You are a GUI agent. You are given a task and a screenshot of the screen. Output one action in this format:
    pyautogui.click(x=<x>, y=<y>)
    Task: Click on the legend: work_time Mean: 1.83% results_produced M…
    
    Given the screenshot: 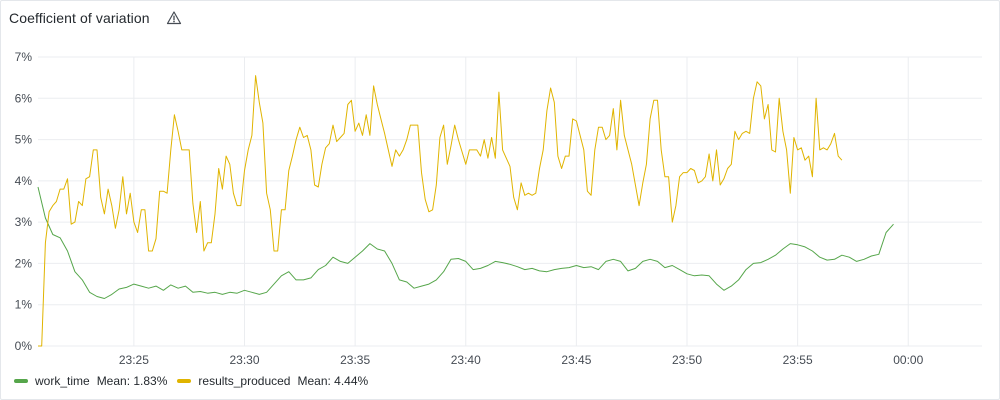 What is the action you would take?
    pyautogui.click(x=196, y=381)
    